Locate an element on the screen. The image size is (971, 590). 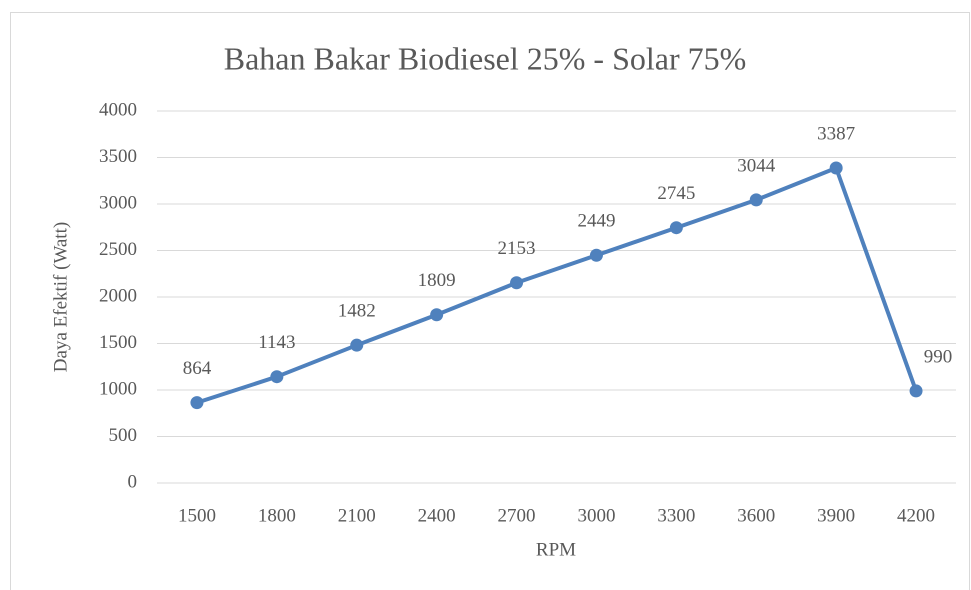
data-label: 2153 is located at coordinates (517, 248).